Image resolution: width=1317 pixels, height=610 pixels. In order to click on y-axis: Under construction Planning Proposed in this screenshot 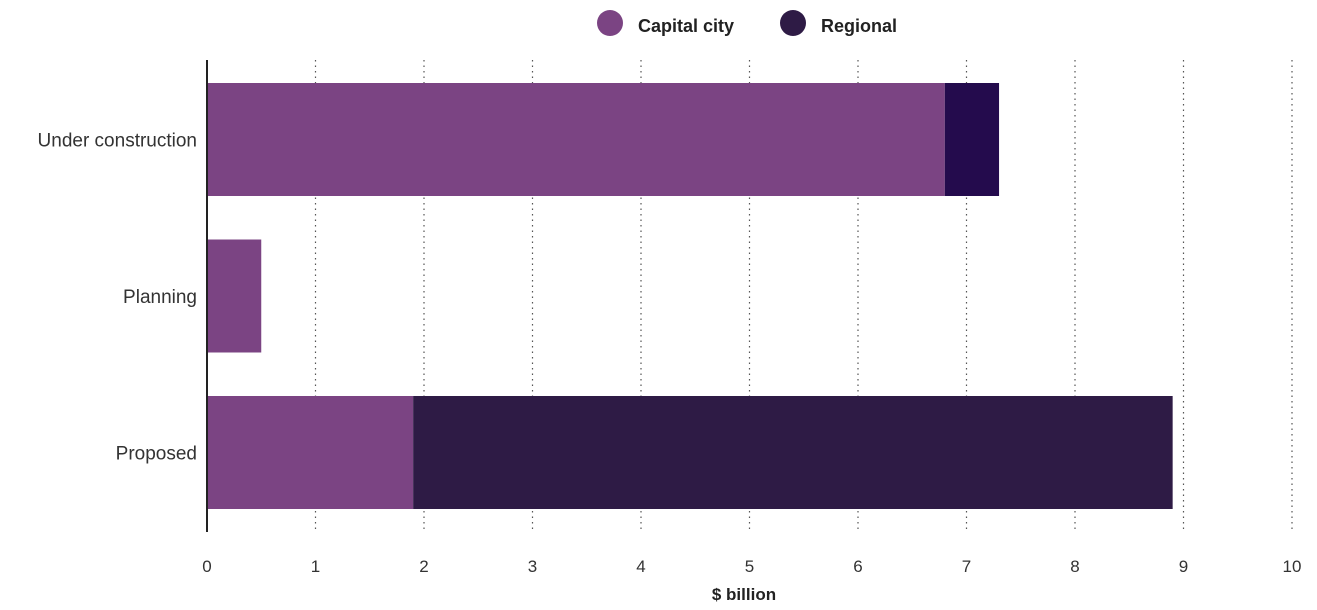, I will do `click(123, 296)`.